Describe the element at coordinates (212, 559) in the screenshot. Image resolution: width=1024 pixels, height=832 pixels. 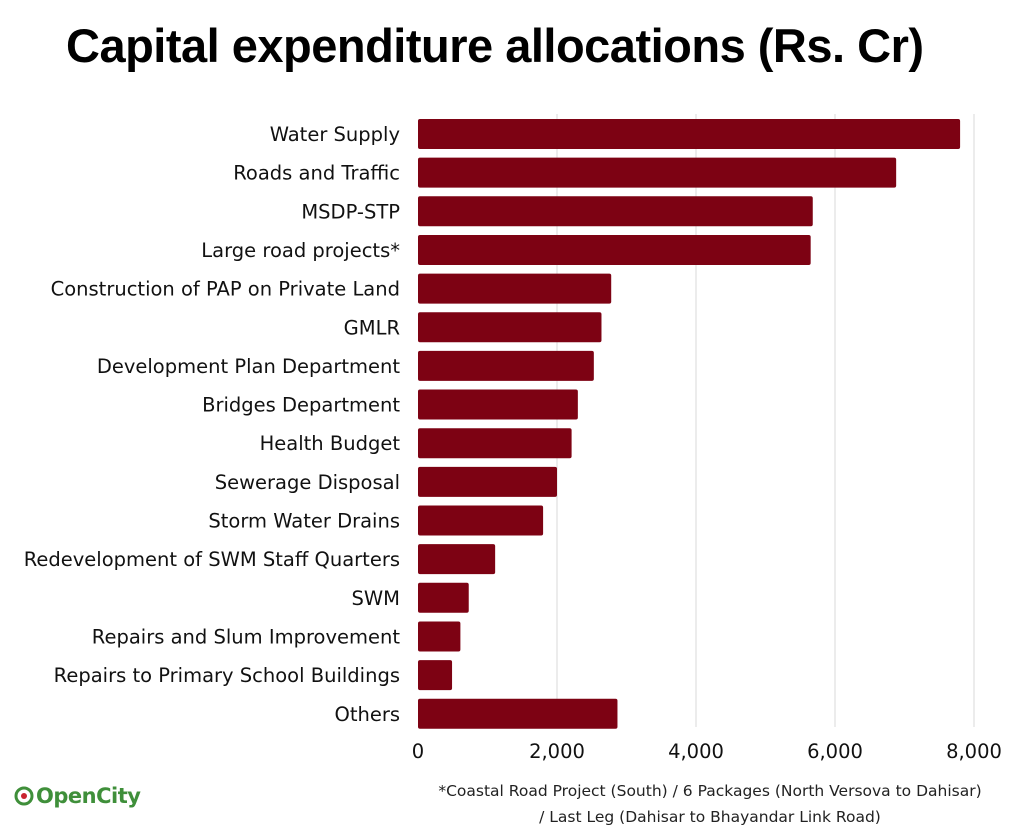
I see `category-label: Redevelopment of SWM Staff Quarters` at that location.